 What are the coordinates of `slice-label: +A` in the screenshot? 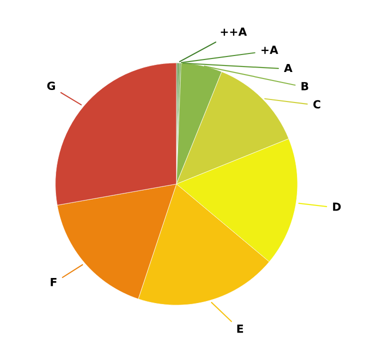 It's located at (270, 50).